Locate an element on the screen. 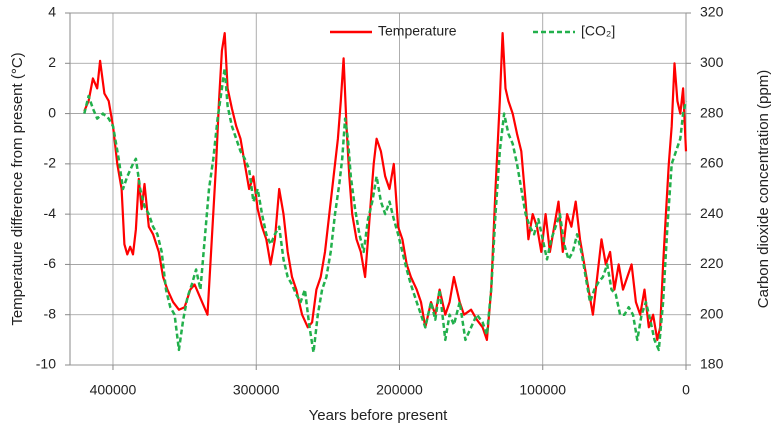 The width and height of the screenshot is (780, 440). legend-label: Temperature is located at coordinates (417, 31).